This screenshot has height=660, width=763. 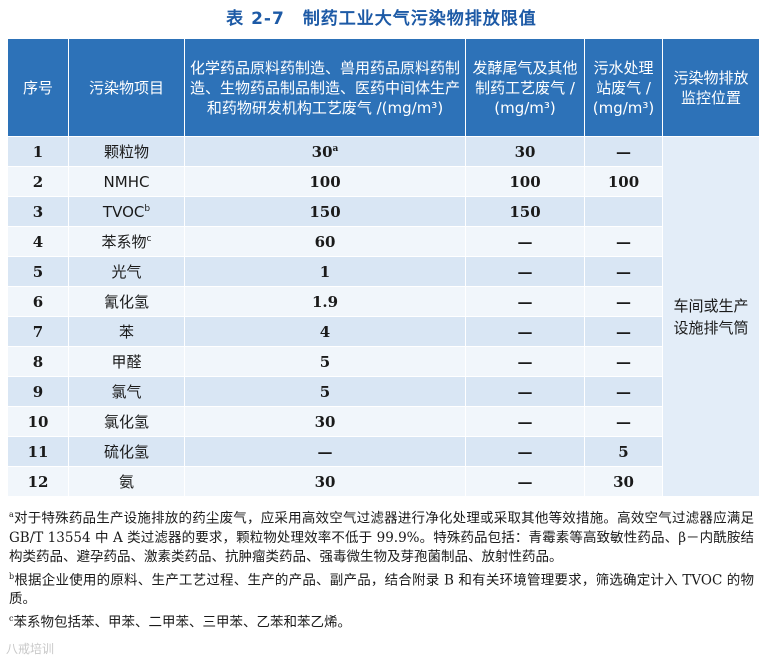 What do you see at coordinates (38, 151) in the screenshot?
I see `cell-seq: 1` at bounding box center [38, 151].